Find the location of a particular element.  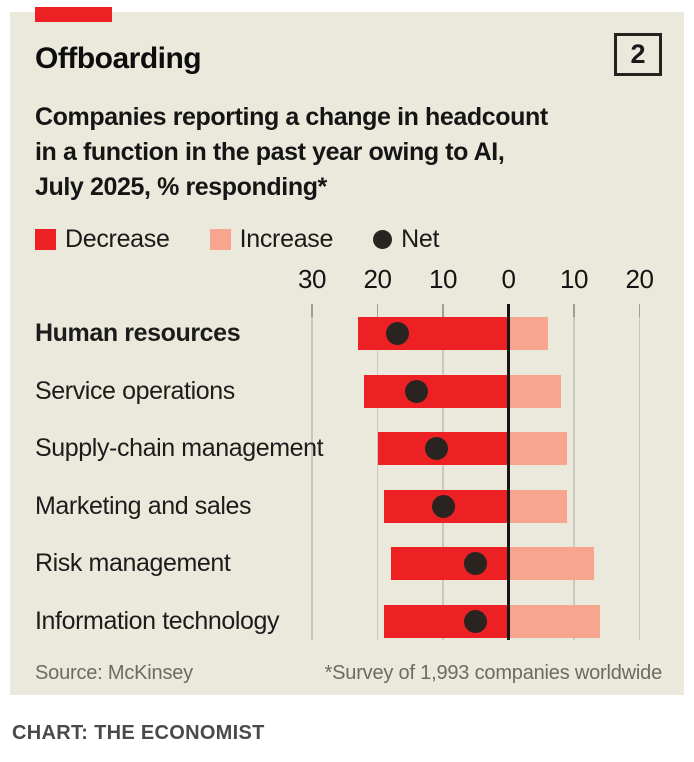

panel-number: 2 is located at coordinates (638, 54).